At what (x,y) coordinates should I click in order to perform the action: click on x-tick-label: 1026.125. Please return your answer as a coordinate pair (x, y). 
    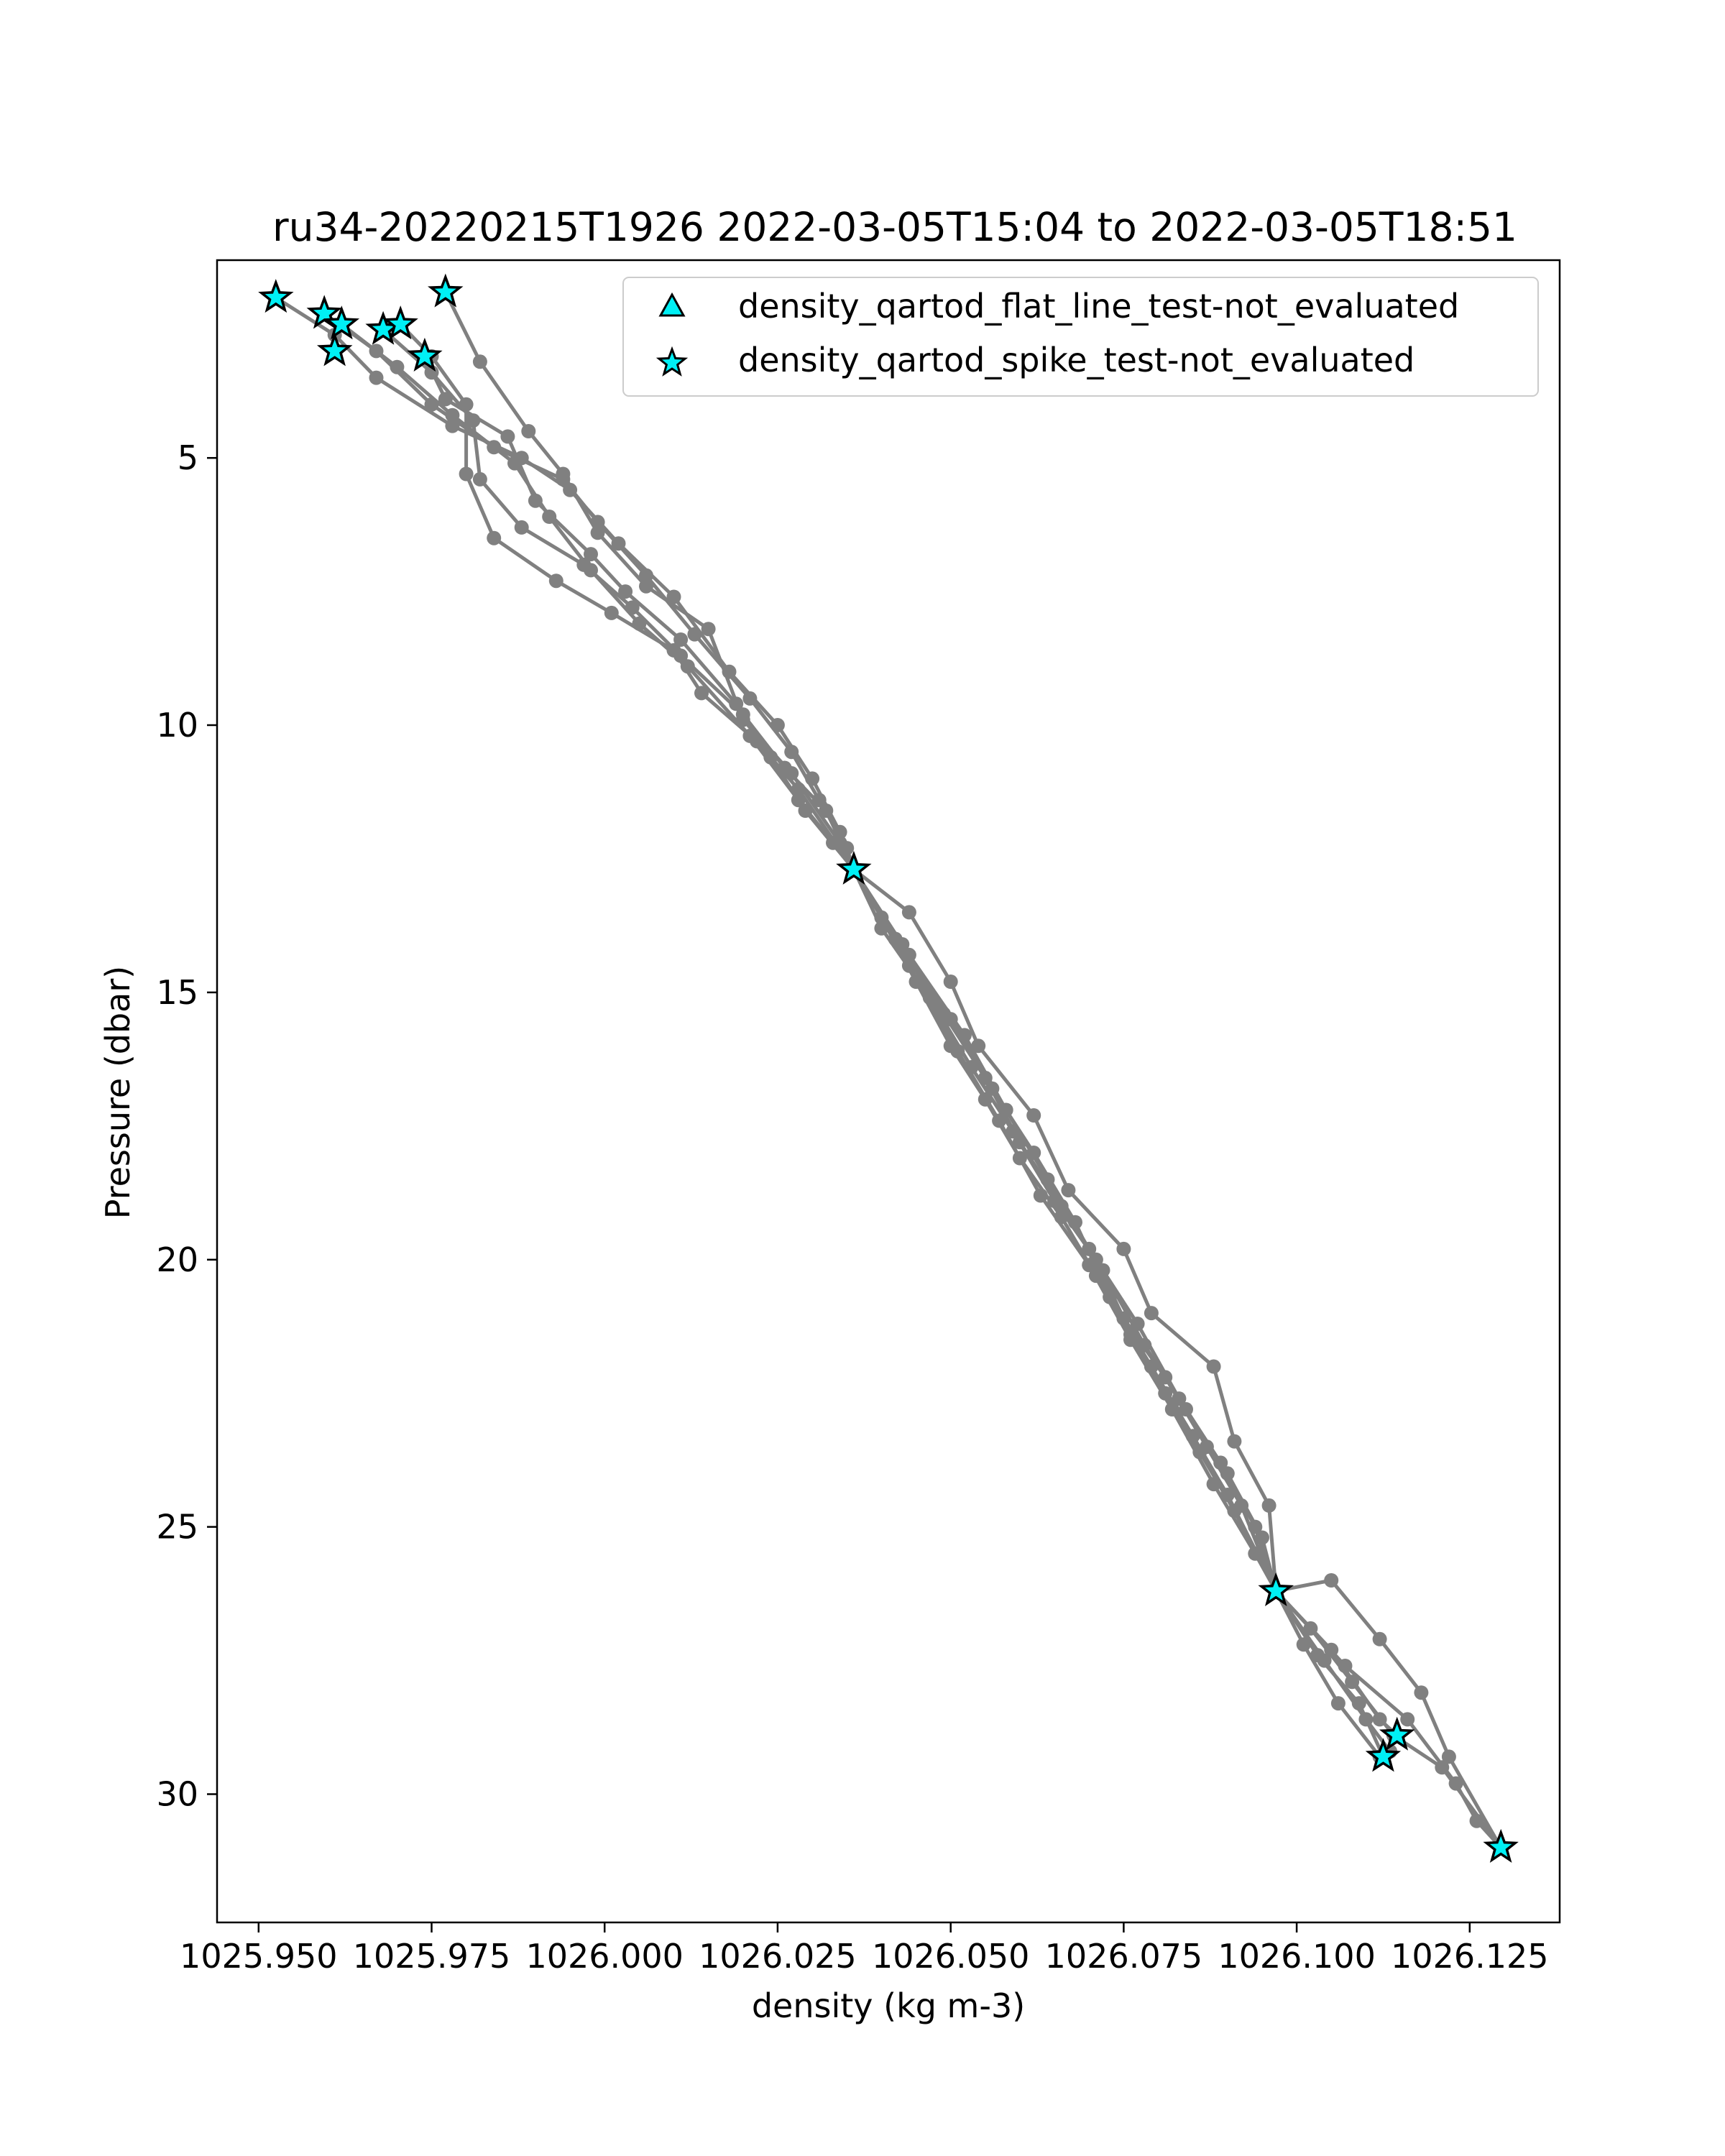
    Looking at the image, I should click on (1470, 1957).